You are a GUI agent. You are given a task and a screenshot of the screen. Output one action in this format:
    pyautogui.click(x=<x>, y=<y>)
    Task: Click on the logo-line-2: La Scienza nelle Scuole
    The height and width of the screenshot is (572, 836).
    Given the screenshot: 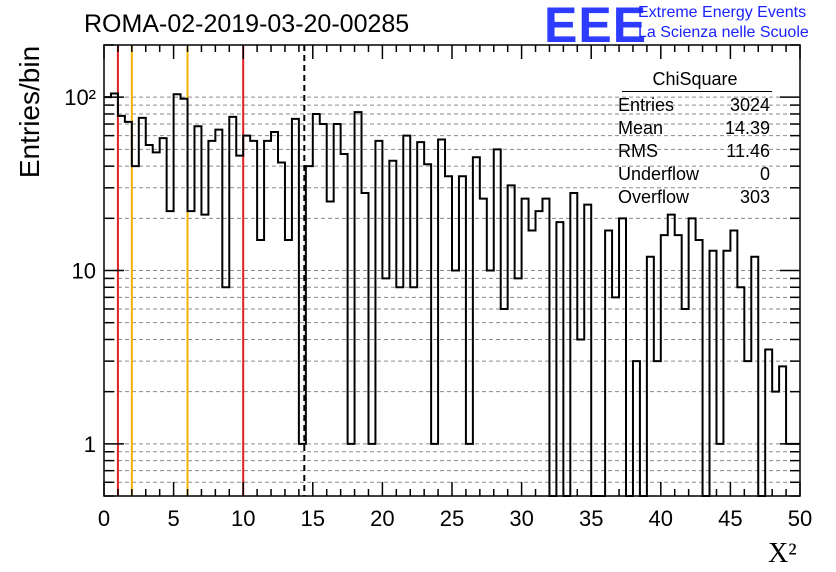 What is the action you would take?
    pyautogui.click(x=723, y=32)
    